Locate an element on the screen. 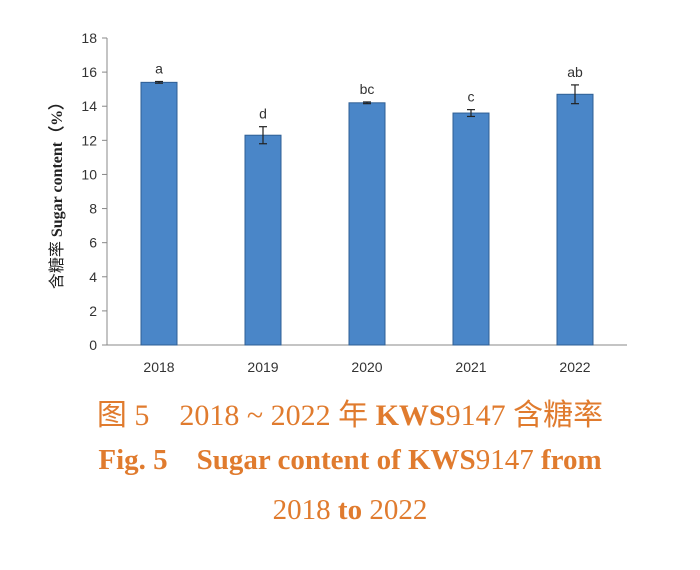 The height and width of the screenshot is (570, 700). caption-en-line2: 2018 to 2022 is located at coordinates (350, 510).